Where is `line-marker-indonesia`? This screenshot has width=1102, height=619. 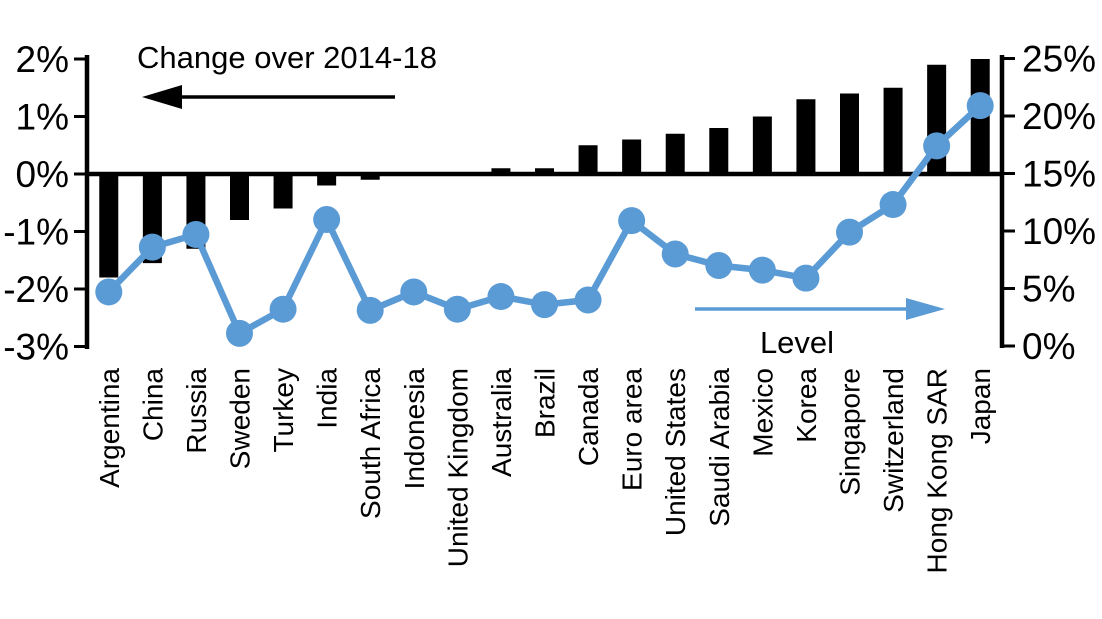 line-marker-indonesia is located at coordinates (414, 292).